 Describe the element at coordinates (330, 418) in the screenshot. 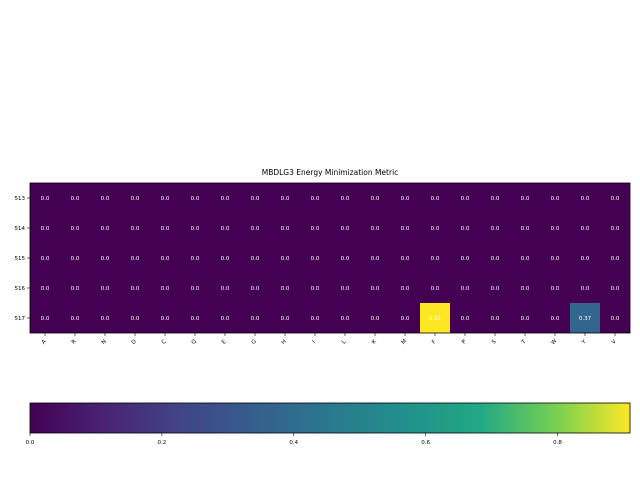

I see `colorbar-gradient` at that location.